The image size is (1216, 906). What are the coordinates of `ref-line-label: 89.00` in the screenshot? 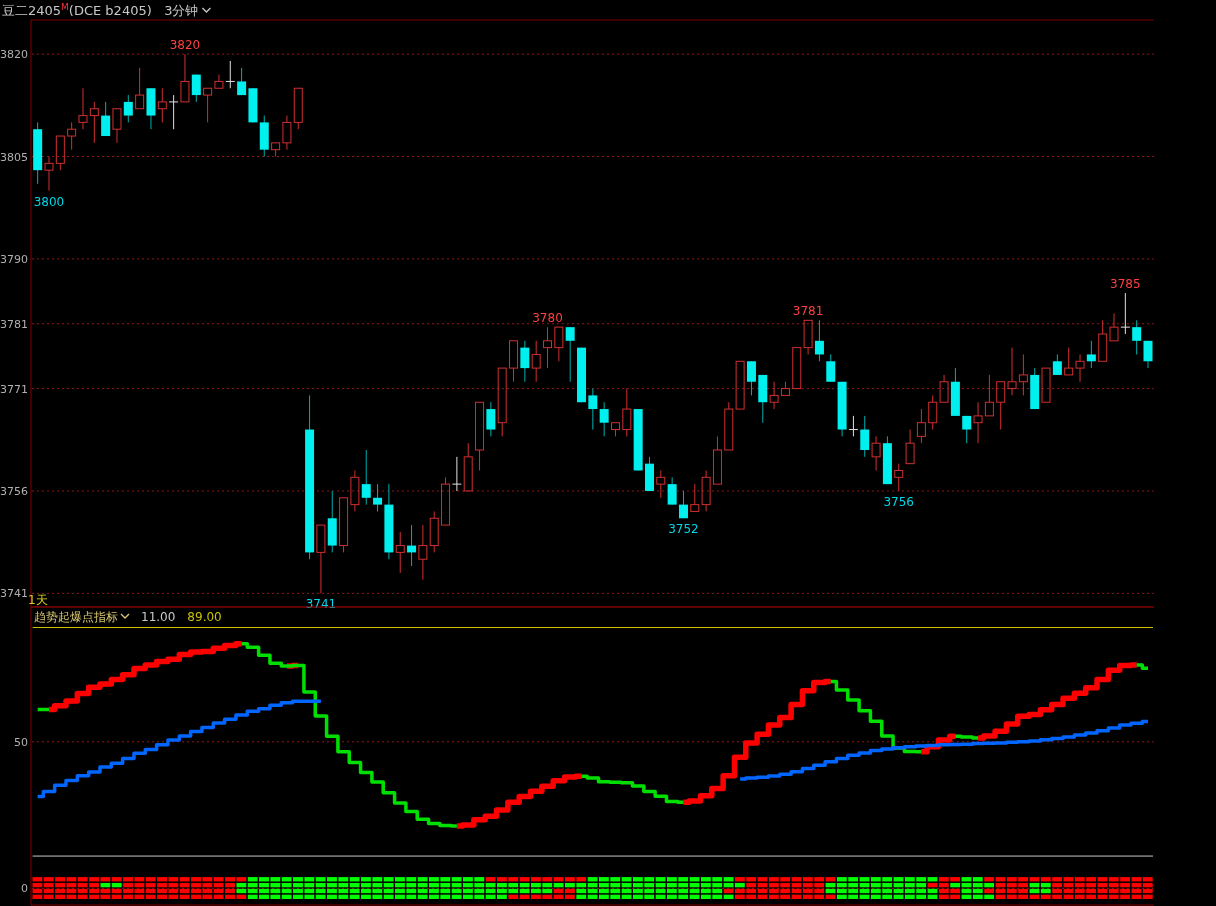 It's located at (204, 617).